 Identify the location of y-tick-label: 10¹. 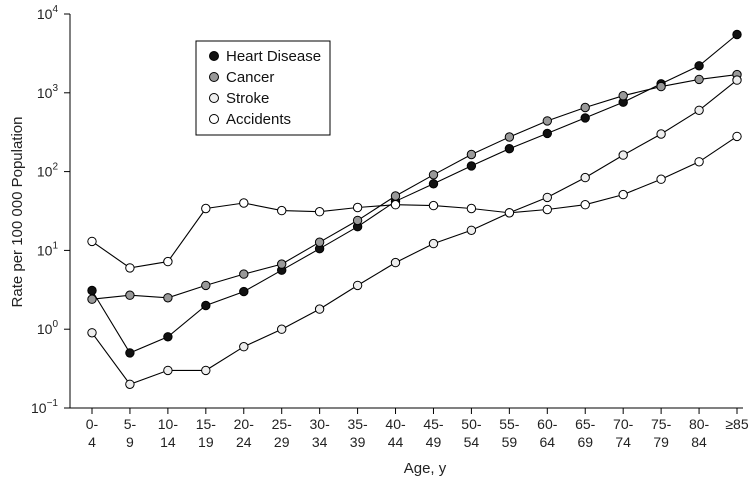
(48, 249).